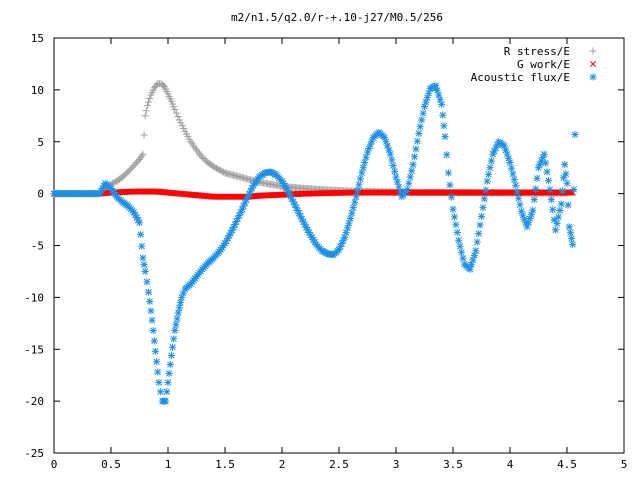  What do you see at coordinates (34, 401) in the screenshot?
I see `y-tick-label: -20` at bounding box center [34, 401].